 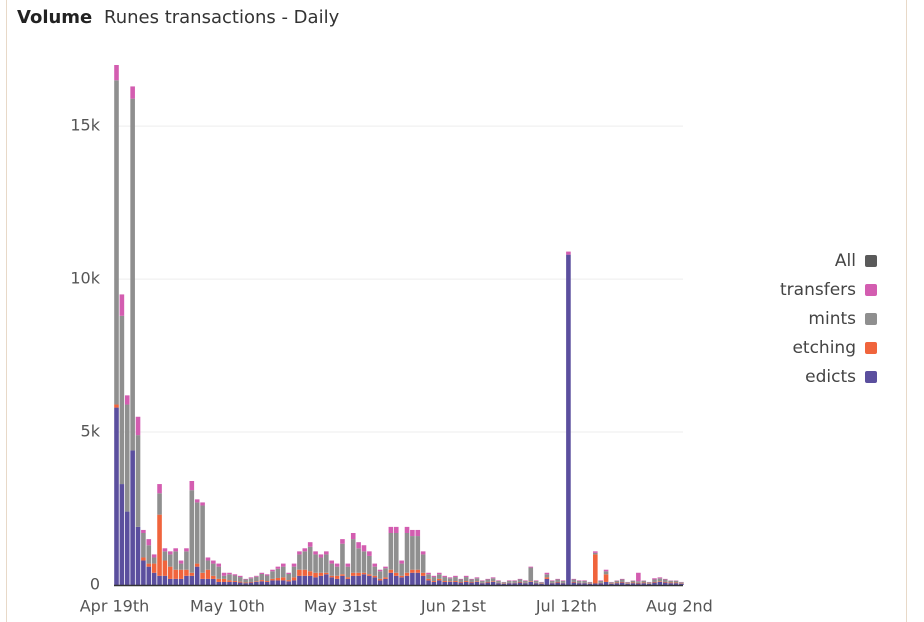 What do you see at coordinates (830, 377) in the screenshot?
I see `legend-label: edicts` at bounding box center [830, 377].